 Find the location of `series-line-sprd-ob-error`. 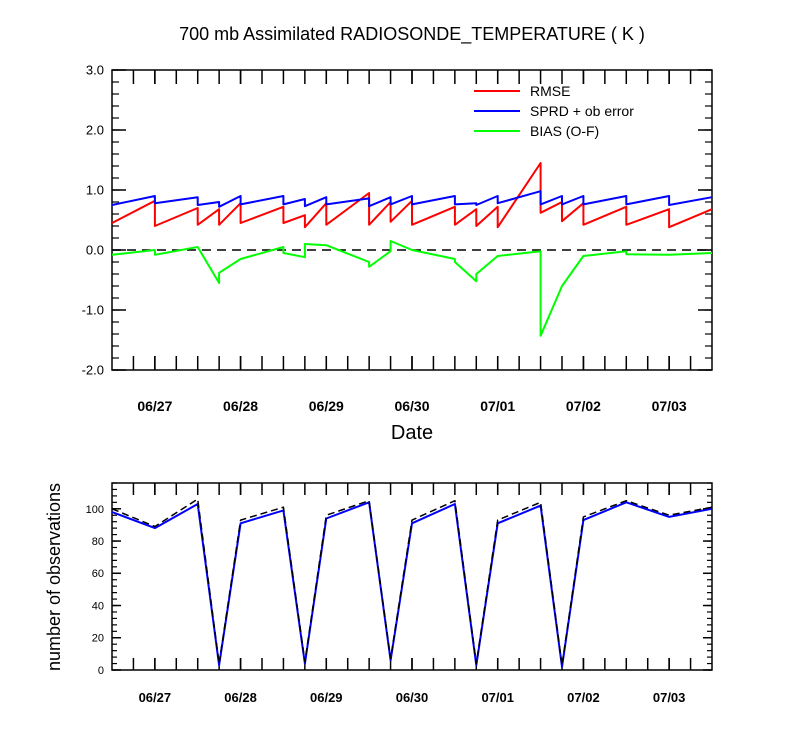

series-line-sprd-ob-error is located at coordinates (412, 199).